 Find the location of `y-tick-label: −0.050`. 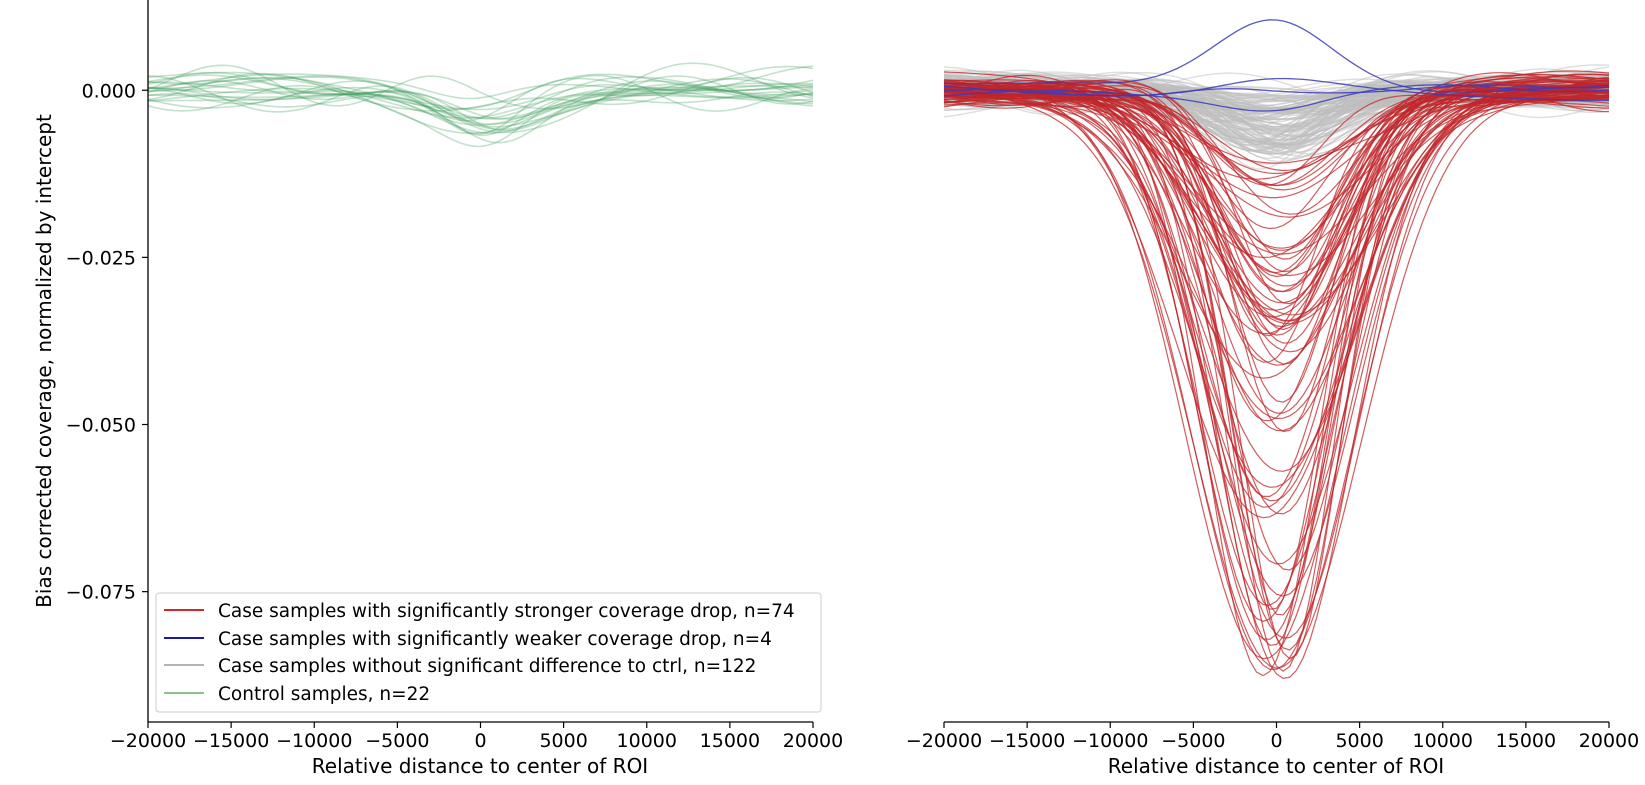

y-tick-label: −0.050 is located at coordinates (101, 426).